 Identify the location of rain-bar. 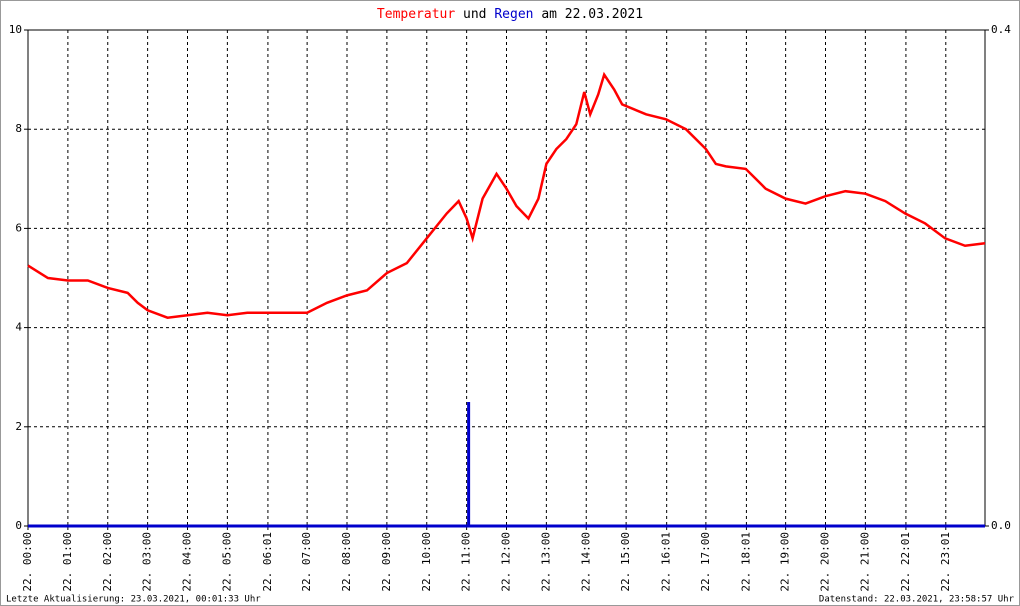
(469, 464).